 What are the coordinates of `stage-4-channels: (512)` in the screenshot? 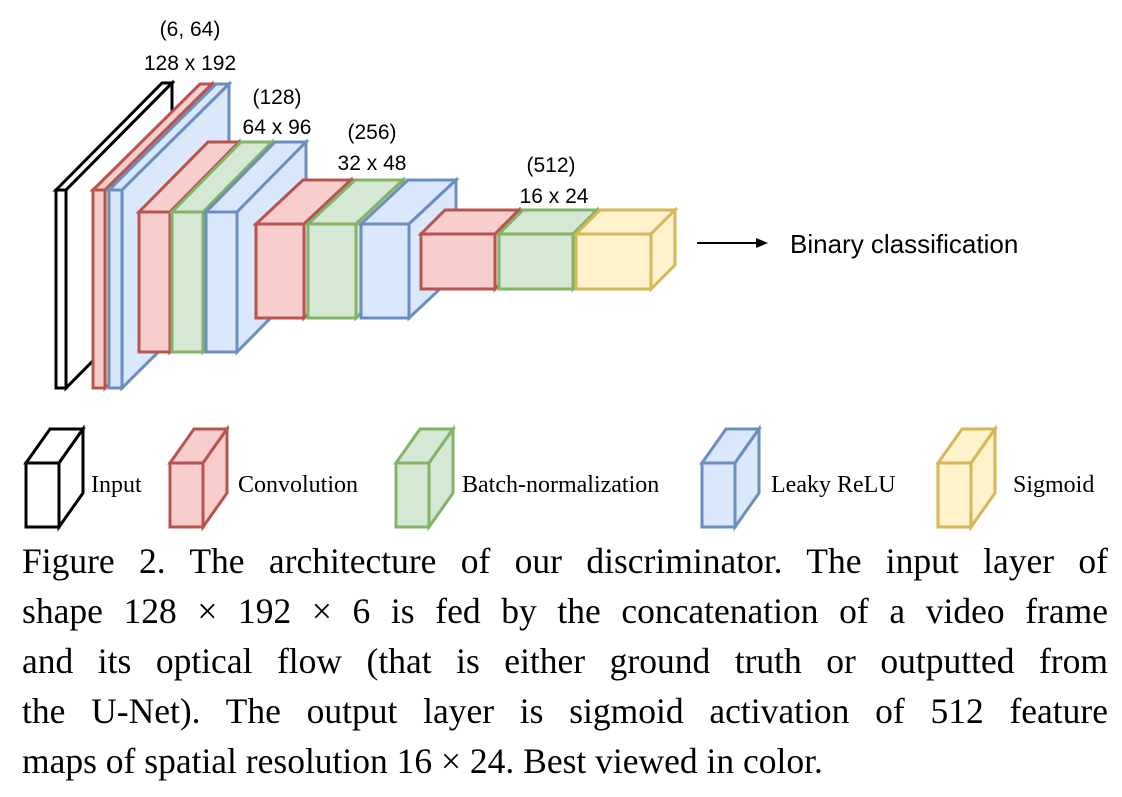 It's located at (550, 165).